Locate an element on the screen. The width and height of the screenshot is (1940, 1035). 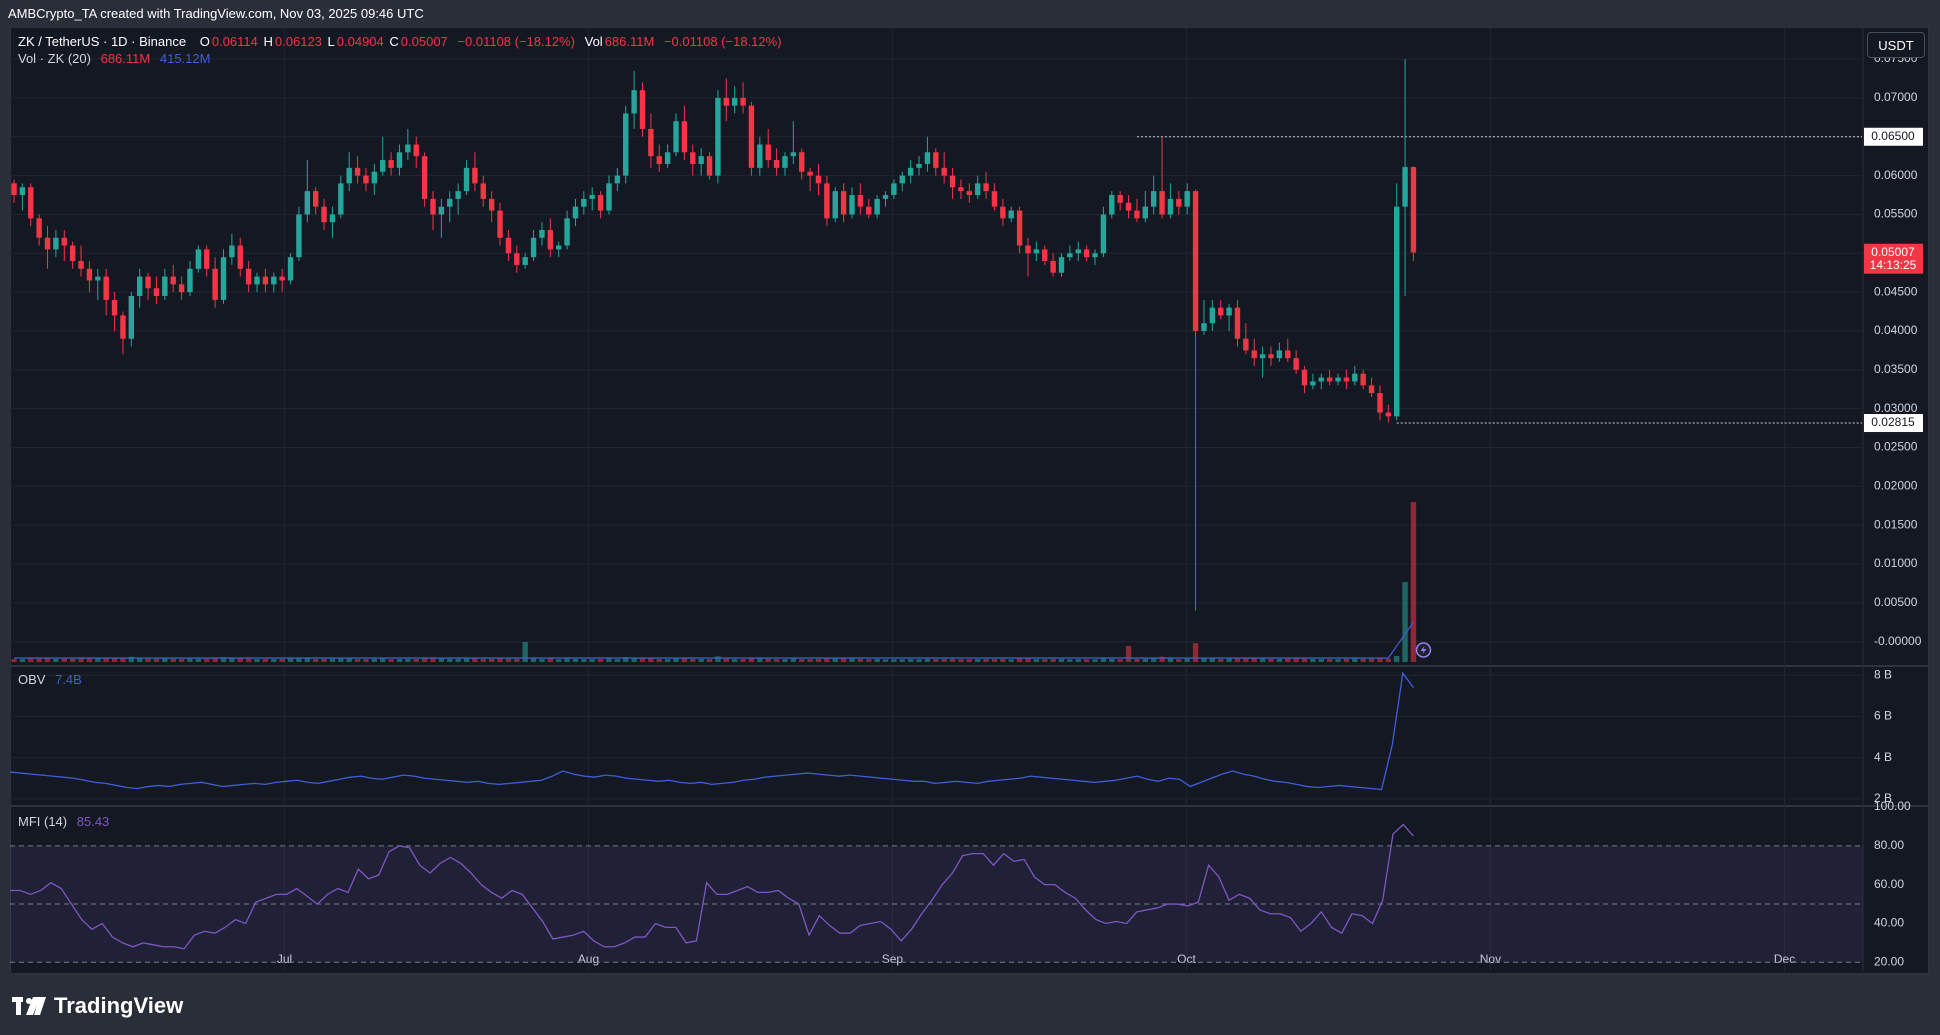
mfi-line is located at coordinates (712, 886).